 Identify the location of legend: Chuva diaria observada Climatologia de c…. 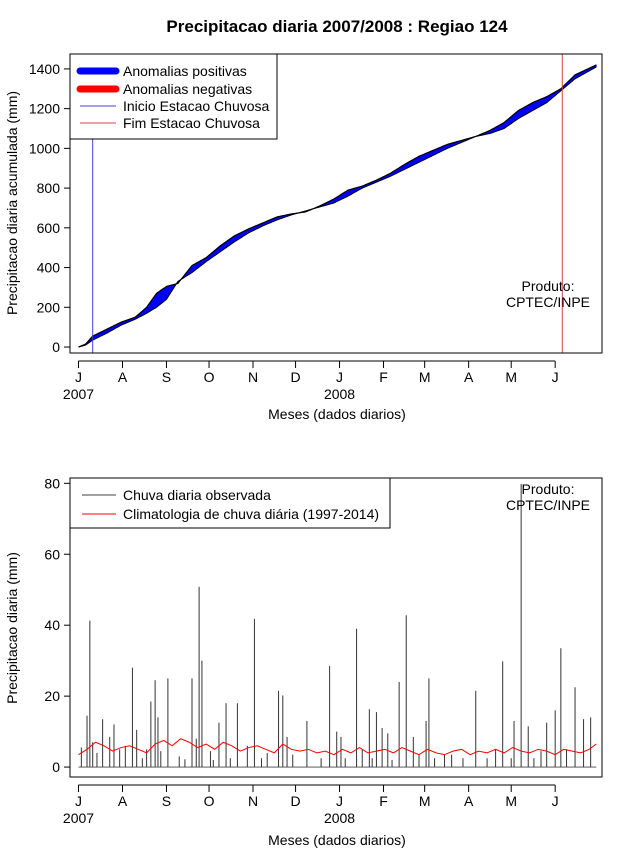
(230, 503).